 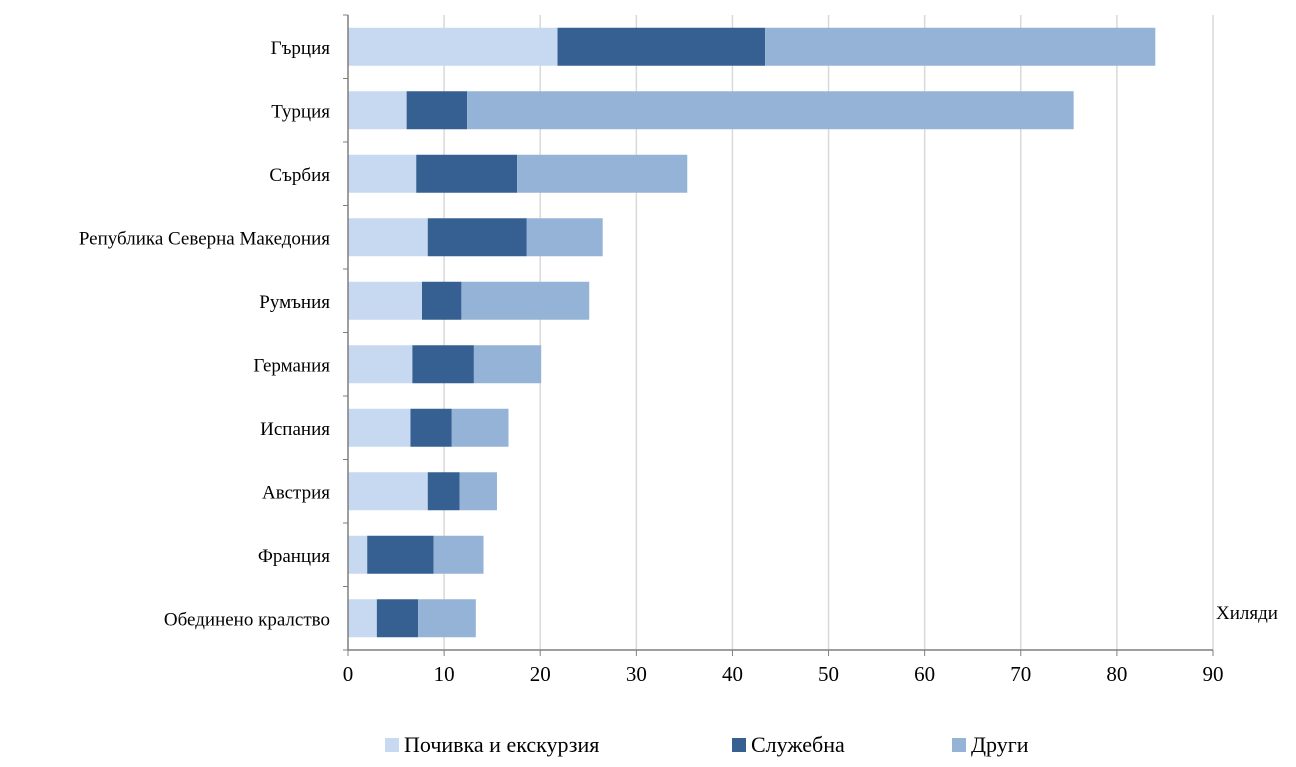 What do you see at coordinates (348, 674) in the screenshot?
I see `x-tick-label: 0` at bounding box center [348, 674].